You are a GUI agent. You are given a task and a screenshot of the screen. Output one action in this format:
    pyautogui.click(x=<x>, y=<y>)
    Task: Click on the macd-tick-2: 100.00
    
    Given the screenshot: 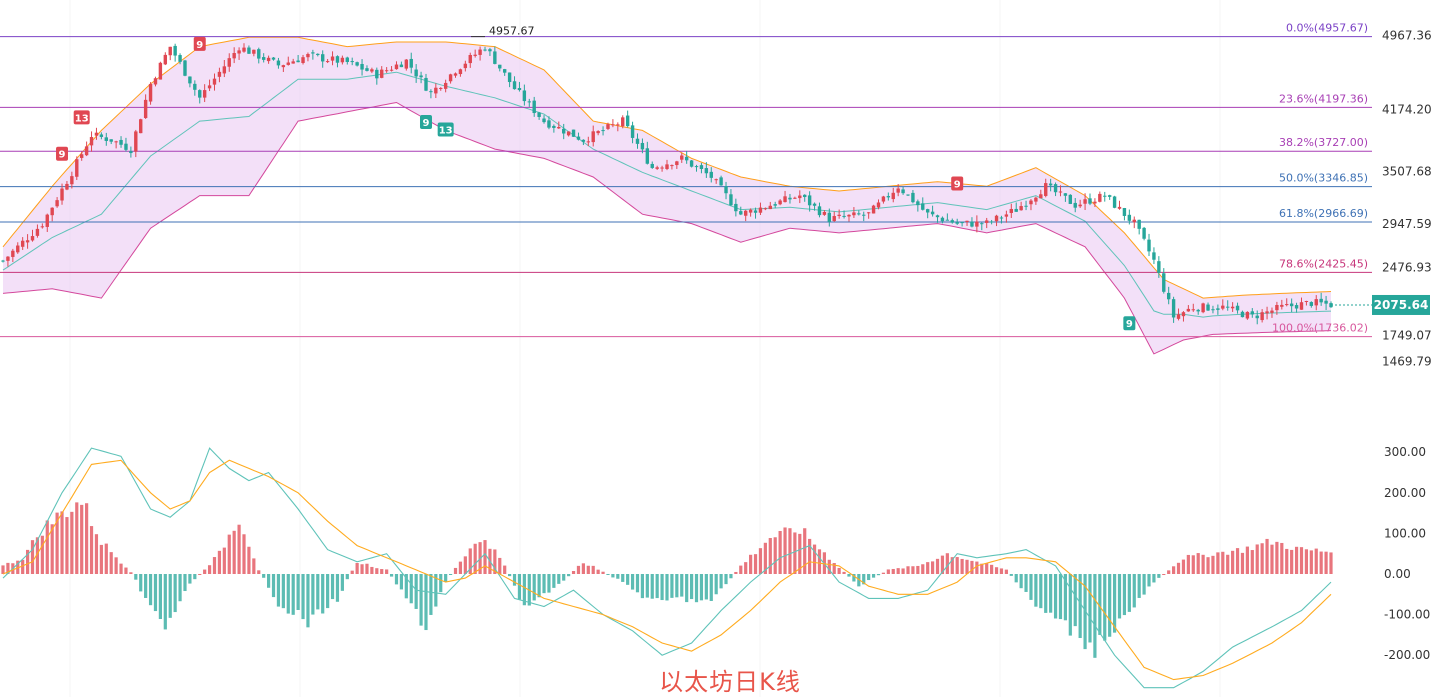 What is the action you would take?
    pyautogui.click(x=1405, y=533)
    